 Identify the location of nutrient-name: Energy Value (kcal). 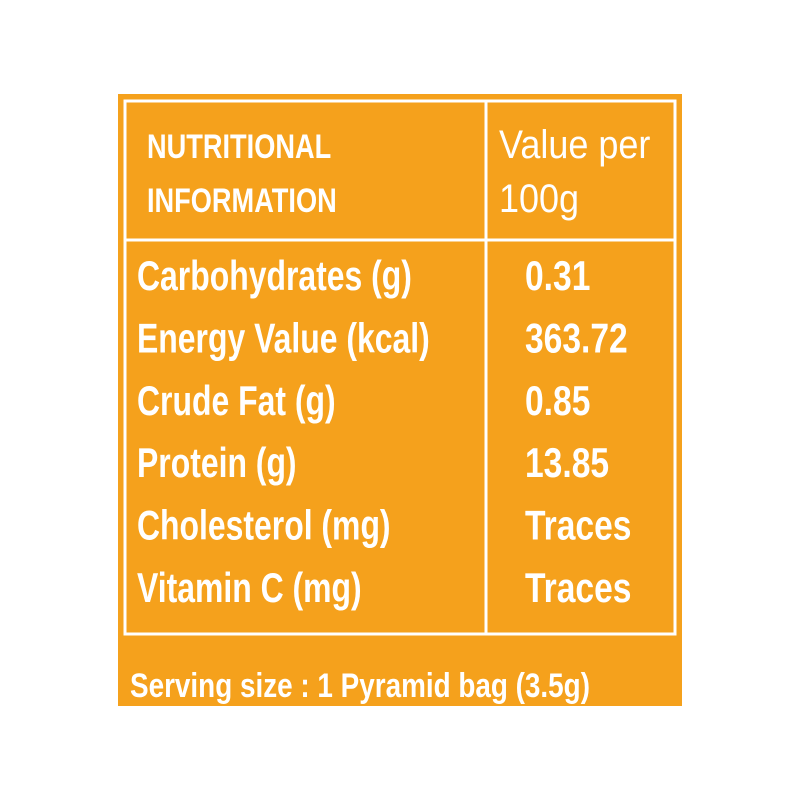
(283, 337).